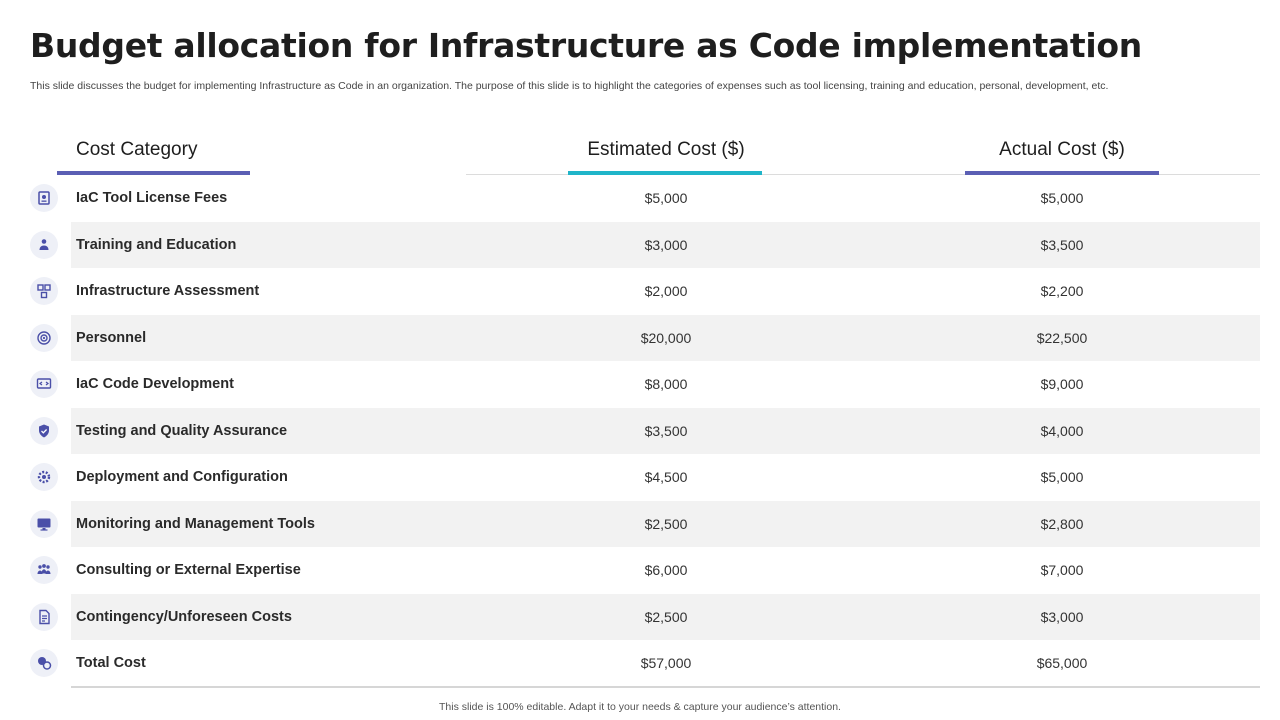 This screenshot has height=720, width=1280. Describe the element at coordinates (863, 174) in the screenshot. I see `header-divider` at that location.